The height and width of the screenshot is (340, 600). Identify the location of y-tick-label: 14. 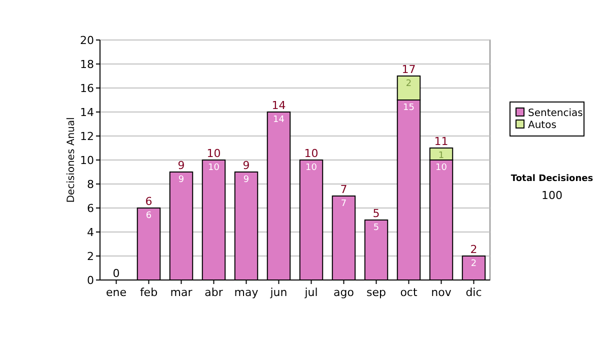
(87, 112).